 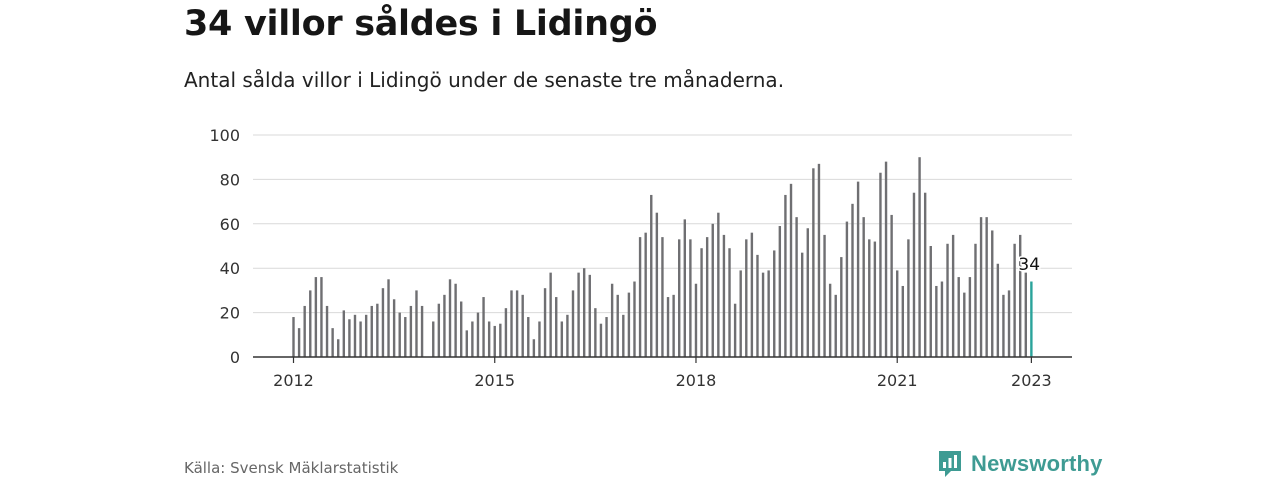 What do you see at coordinates (1020, 464) in the screenshot?
I see `brand-logo: Newsworthy` at bounding box center [1020, 464].